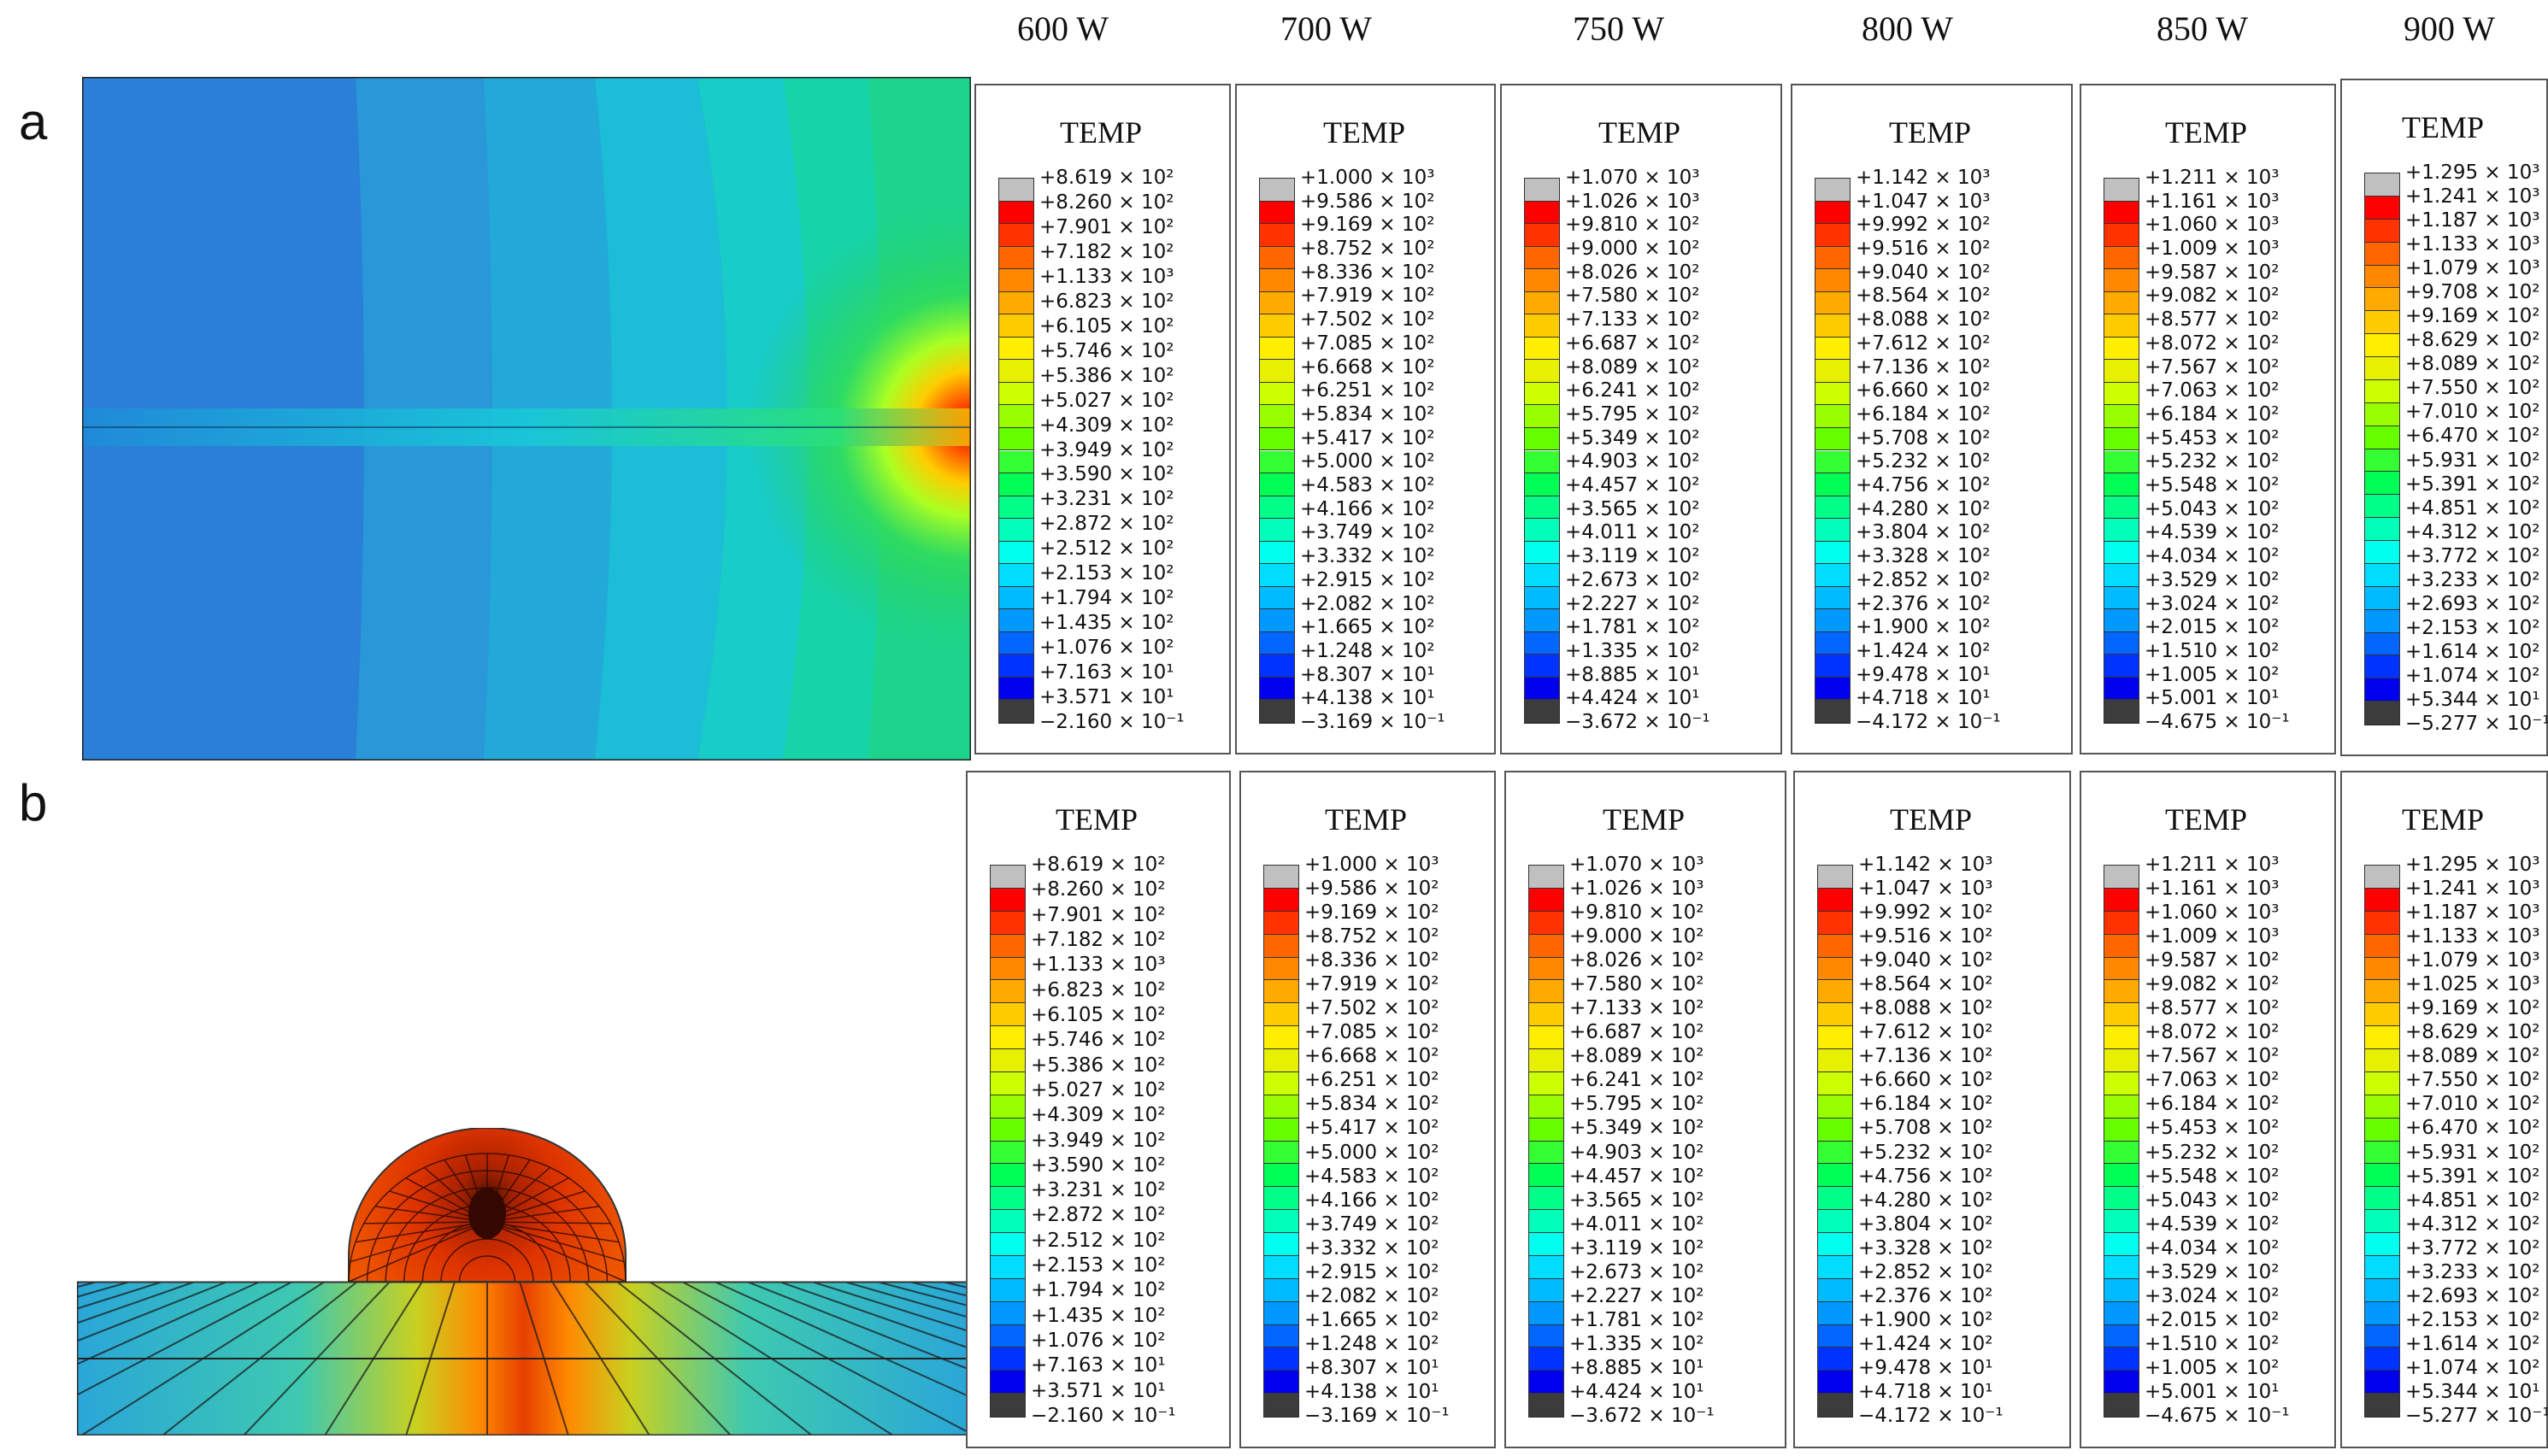 The height and width of the screenshot is (1456, 2548). Describe the element at coordinates (2213, 1032) in the screenshot. I see `legend-tick-label: +8.072 × 10²` at that location.